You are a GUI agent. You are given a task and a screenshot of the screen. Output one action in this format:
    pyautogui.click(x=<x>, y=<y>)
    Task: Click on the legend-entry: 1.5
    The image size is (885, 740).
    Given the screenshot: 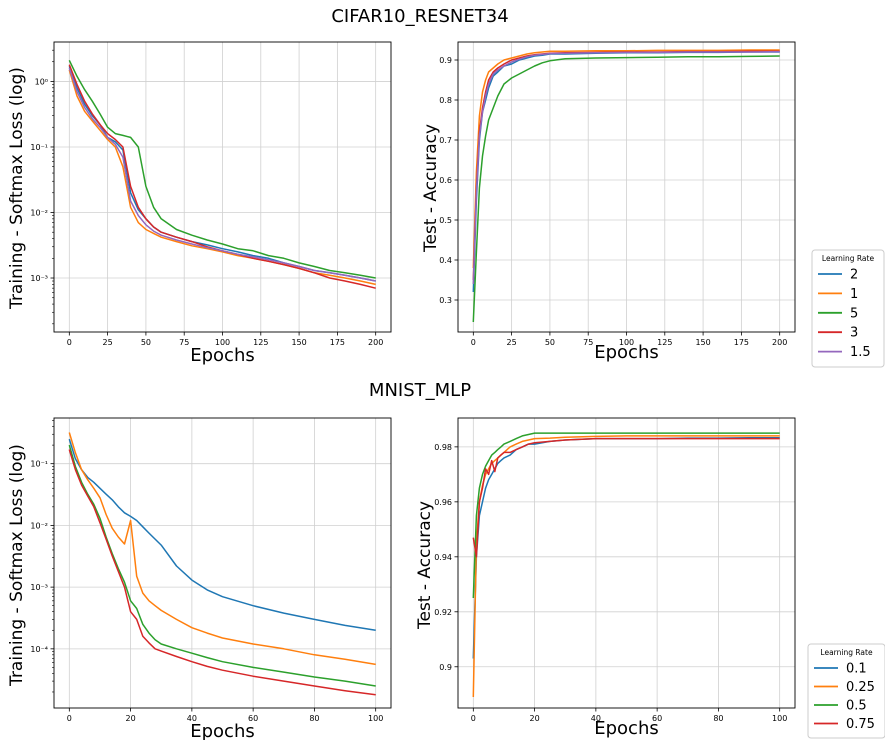 What is the action you would take?
    pyautogui.click(x=860, y=352)
    